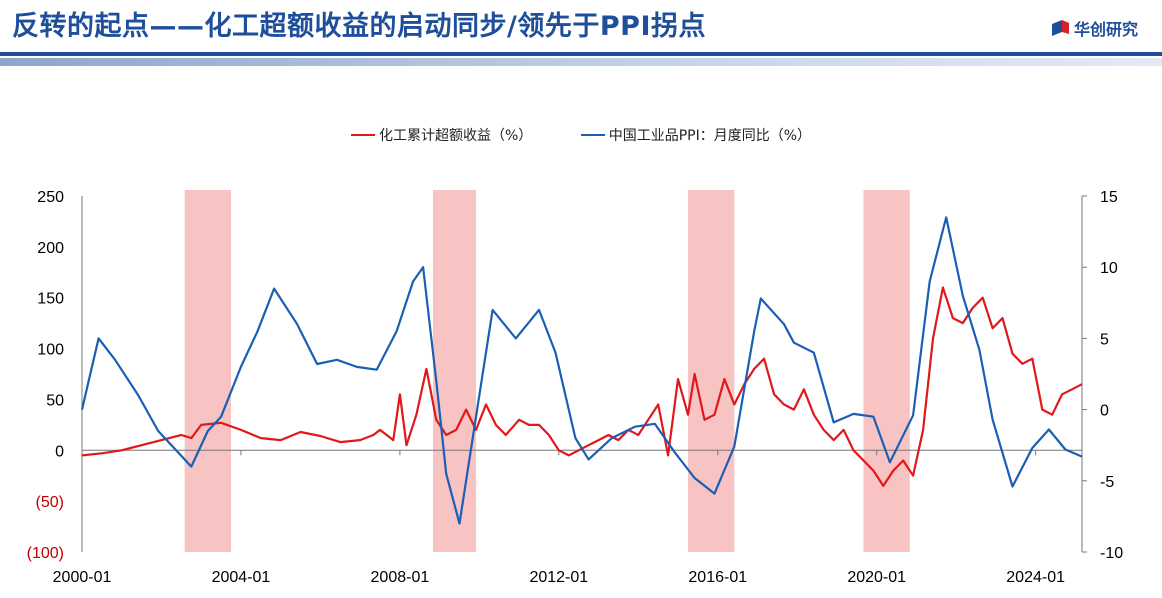 This screenshot has width=1162, height=598. Describe the element at coordinates (710, 136) in the screenshot. I see `legend-label-ppi: 中国工业品PPI：月度同比（%）` at that location.